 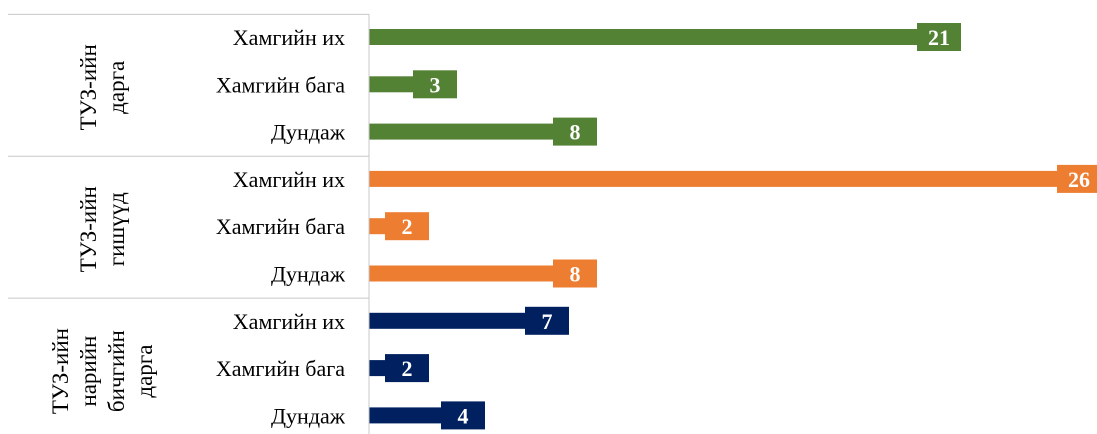 I want to click on data-label: 4, so click(x=463, y=415).